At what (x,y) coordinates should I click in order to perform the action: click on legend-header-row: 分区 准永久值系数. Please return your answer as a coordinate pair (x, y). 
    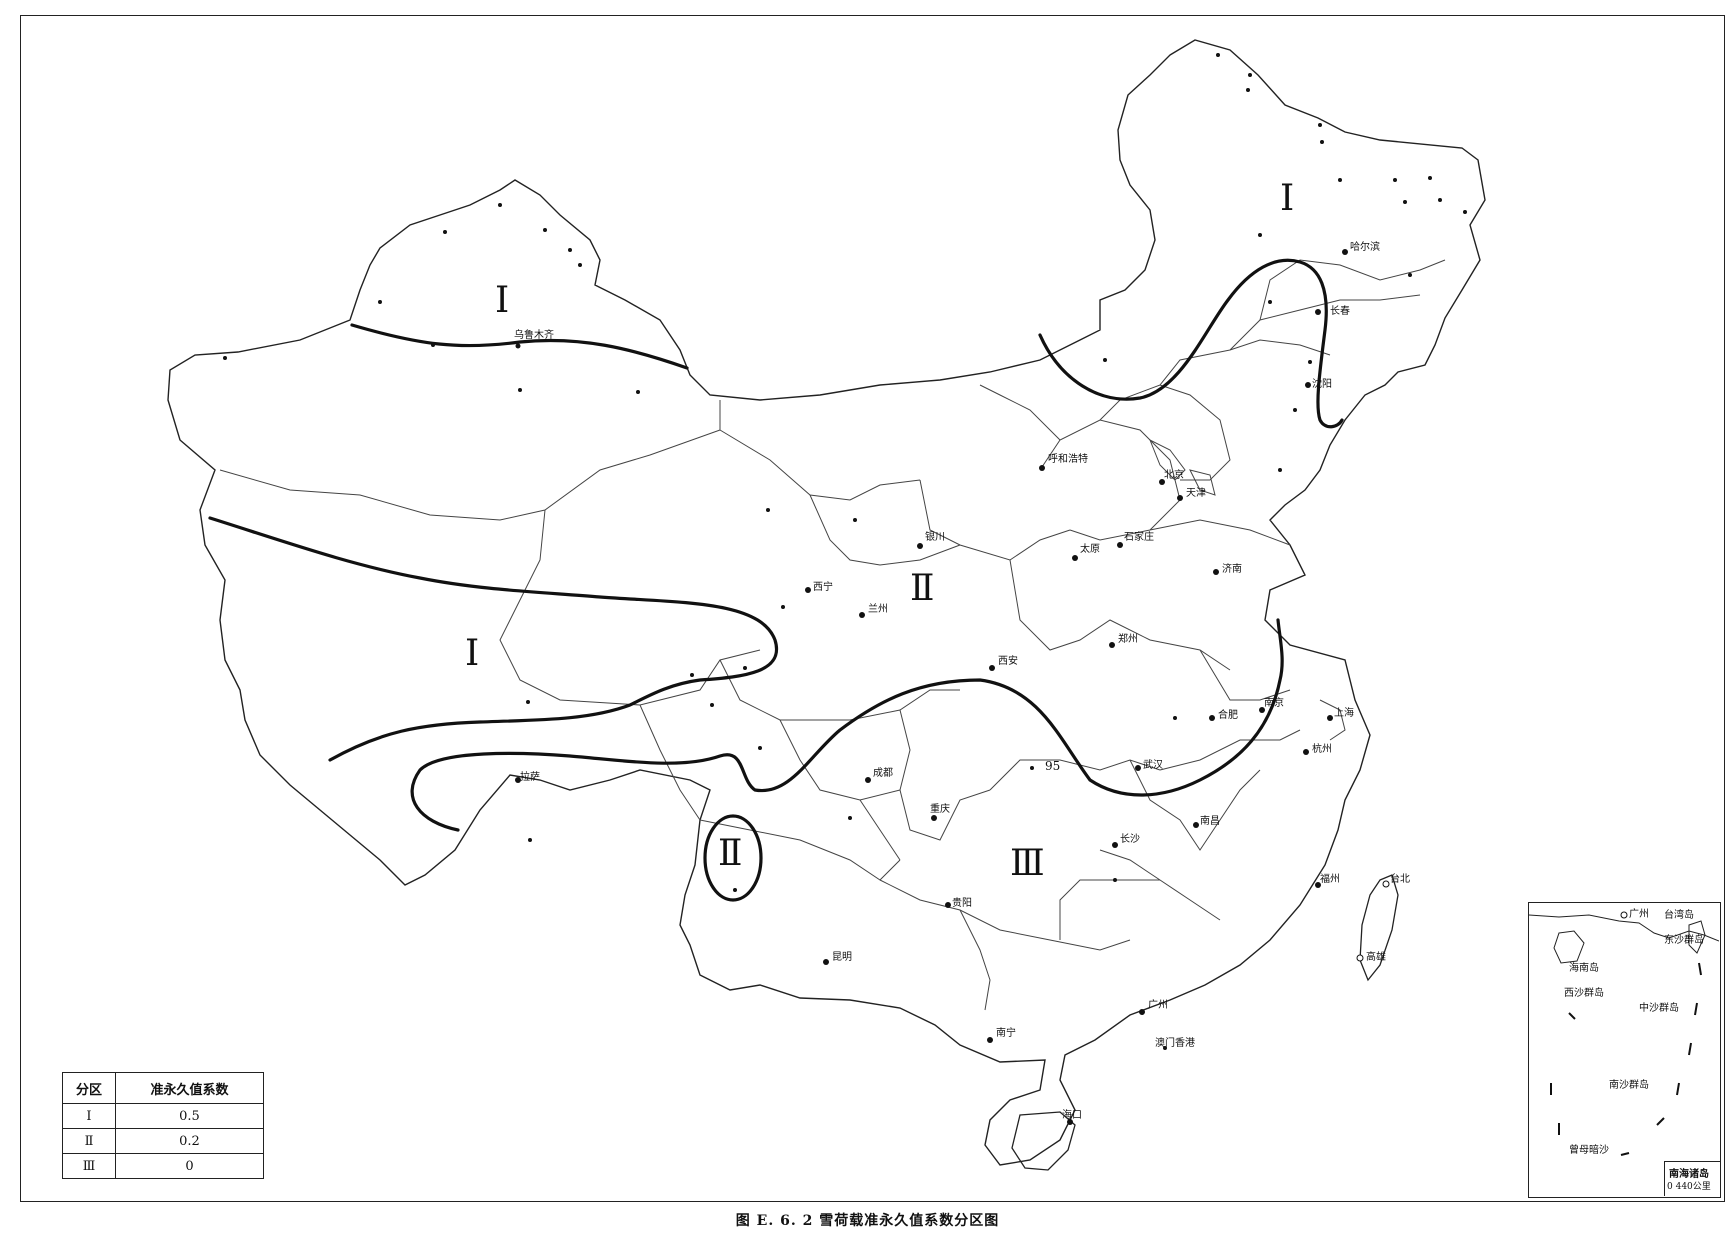
    Looking at the image, I should click on (163, 1088).